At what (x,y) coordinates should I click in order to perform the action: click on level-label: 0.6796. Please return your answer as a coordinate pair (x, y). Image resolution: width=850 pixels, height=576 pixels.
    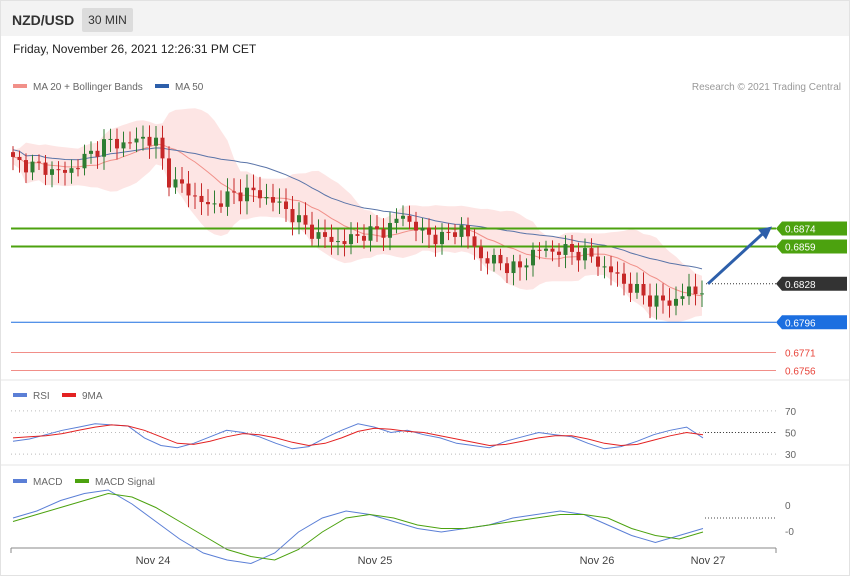
    Looking at the image, I should click on (800, 323).